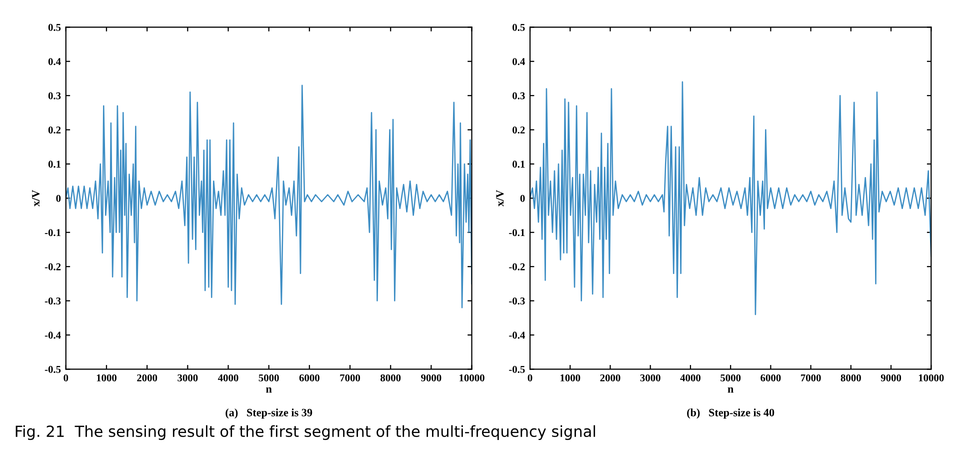 Image resolution: width=955 pixels, height=453 pixels. Describe the element at coordinates (269, 413) in the screenshot. I see `text: (a) Step-size is 39` at that location.